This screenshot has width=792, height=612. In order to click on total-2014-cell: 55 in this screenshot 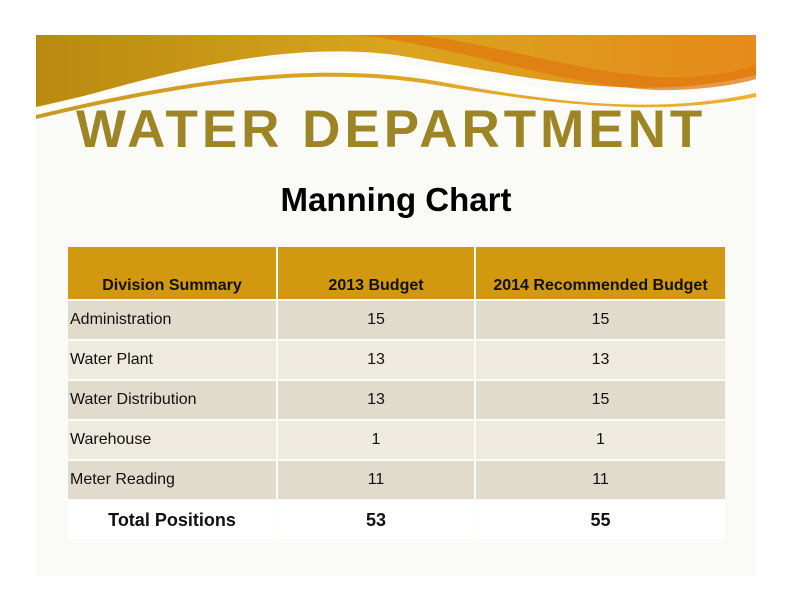, I will do `click(600, 520)`.